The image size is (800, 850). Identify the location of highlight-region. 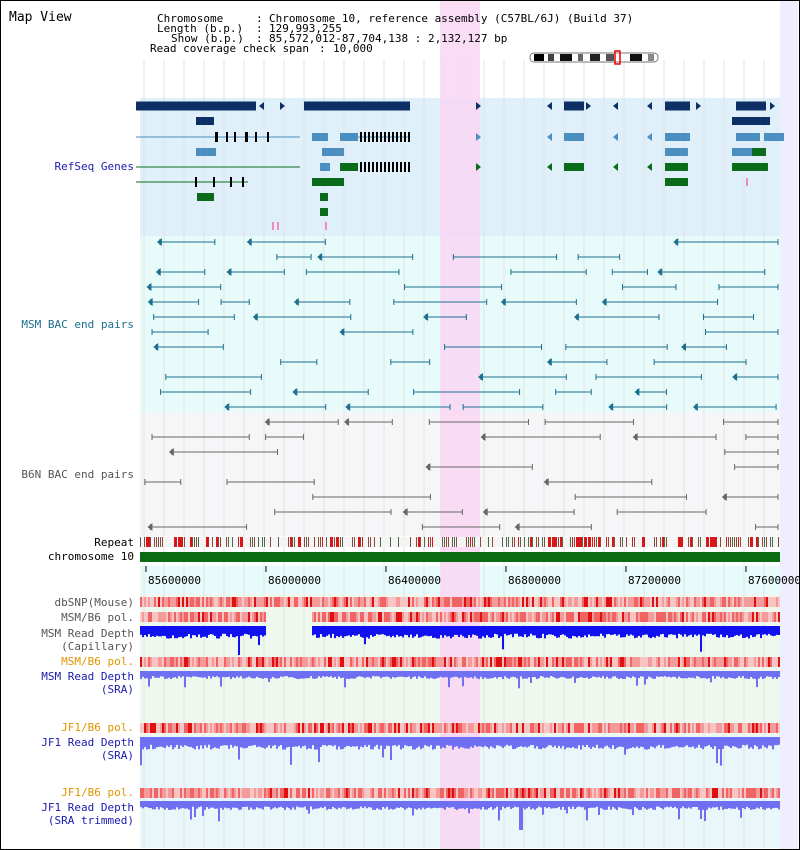
(460, 425).